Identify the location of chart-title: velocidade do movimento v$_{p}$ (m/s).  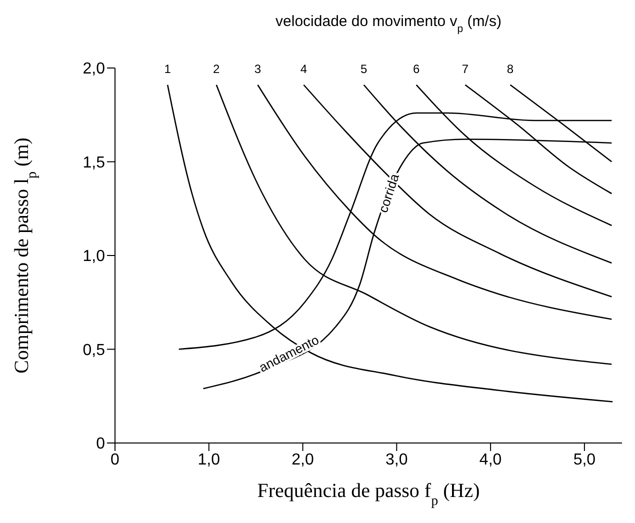
(389, 24).